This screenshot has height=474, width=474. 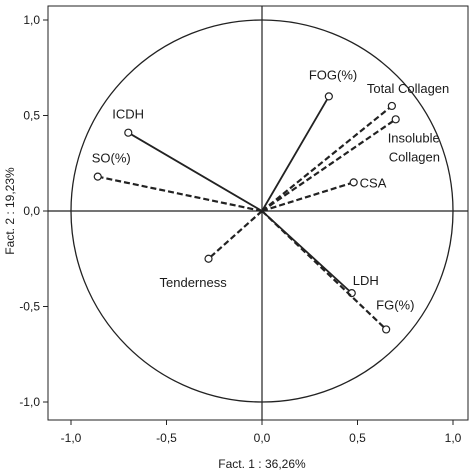 What do you see at coordinates (71, 438) in the screenshot?
I see `x-tick-label: -1,0` at bounding box center [71, 438].